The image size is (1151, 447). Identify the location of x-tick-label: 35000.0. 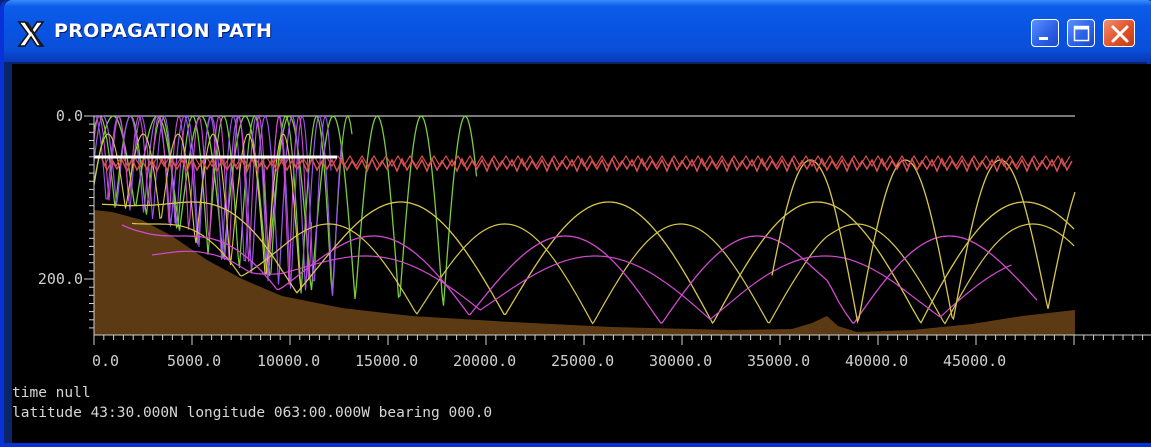
(778, 361).